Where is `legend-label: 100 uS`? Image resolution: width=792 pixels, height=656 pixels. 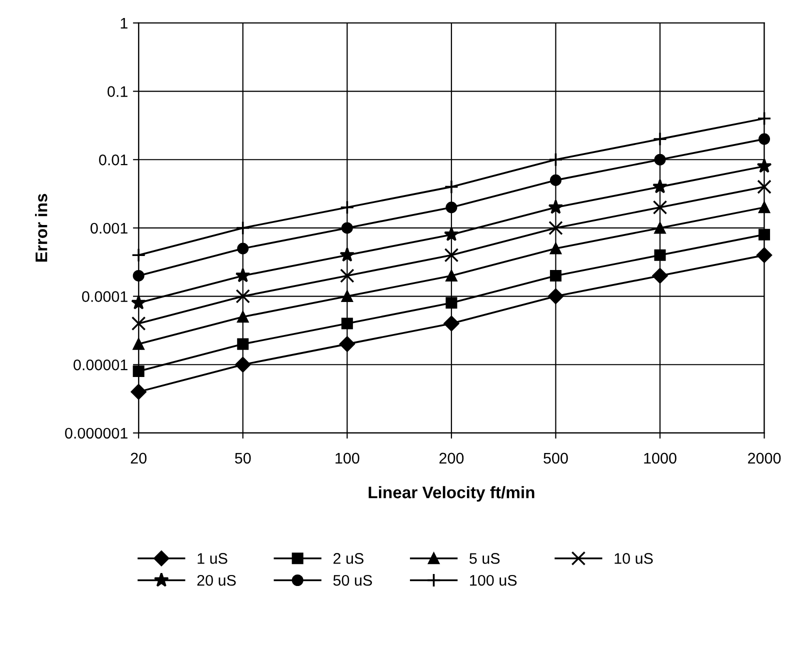 legend-label: 100 uS is located at coordinates (493, 580).